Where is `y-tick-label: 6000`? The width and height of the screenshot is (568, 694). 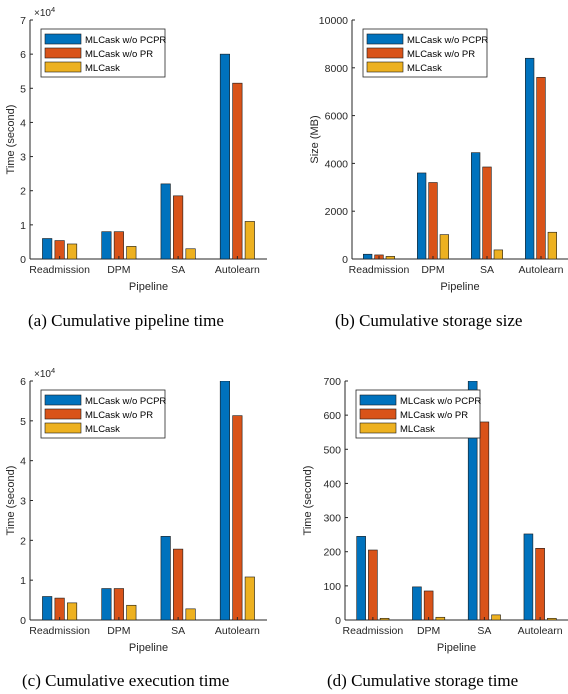
y-tick-label: 6000 is located at coordinates (337, 117).